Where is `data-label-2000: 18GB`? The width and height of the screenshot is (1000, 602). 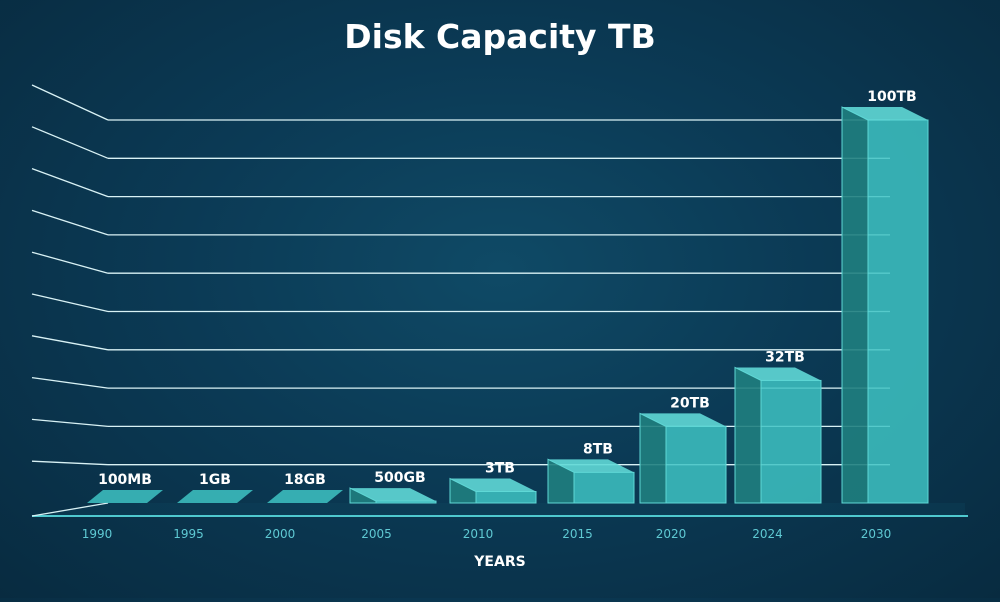
data-label-2000: 18GB is located at coordinates (305, 480).